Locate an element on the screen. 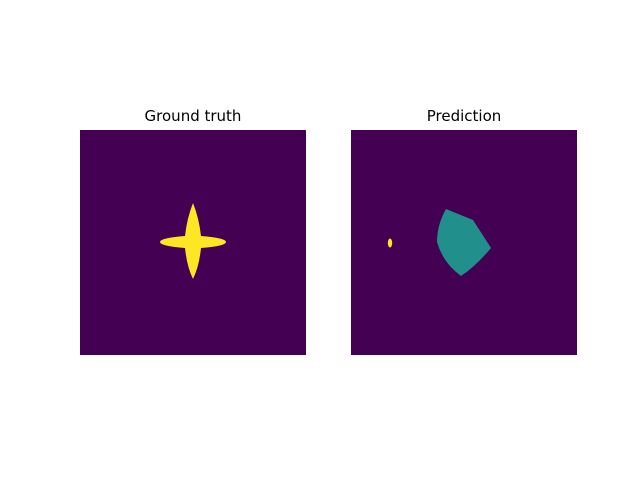 The height and width of the screenshot is (480, 640). ground-truth-star-shape is located at coordinates (193, 241).